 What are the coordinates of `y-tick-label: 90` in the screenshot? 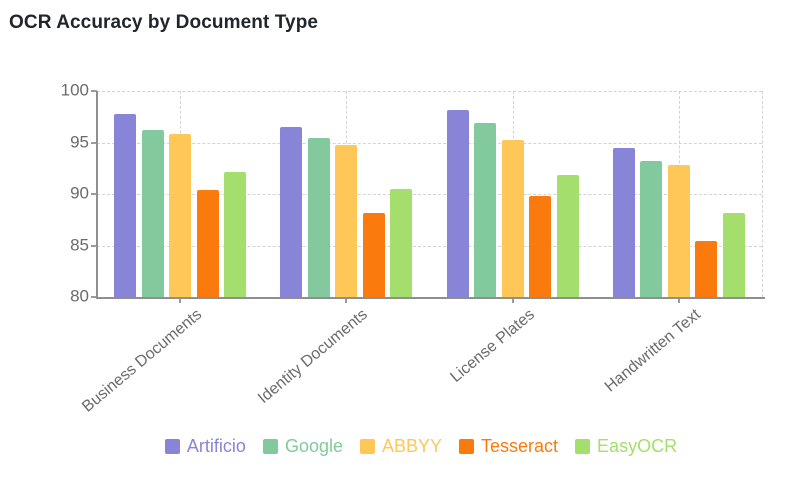 It's located at (79, 193).